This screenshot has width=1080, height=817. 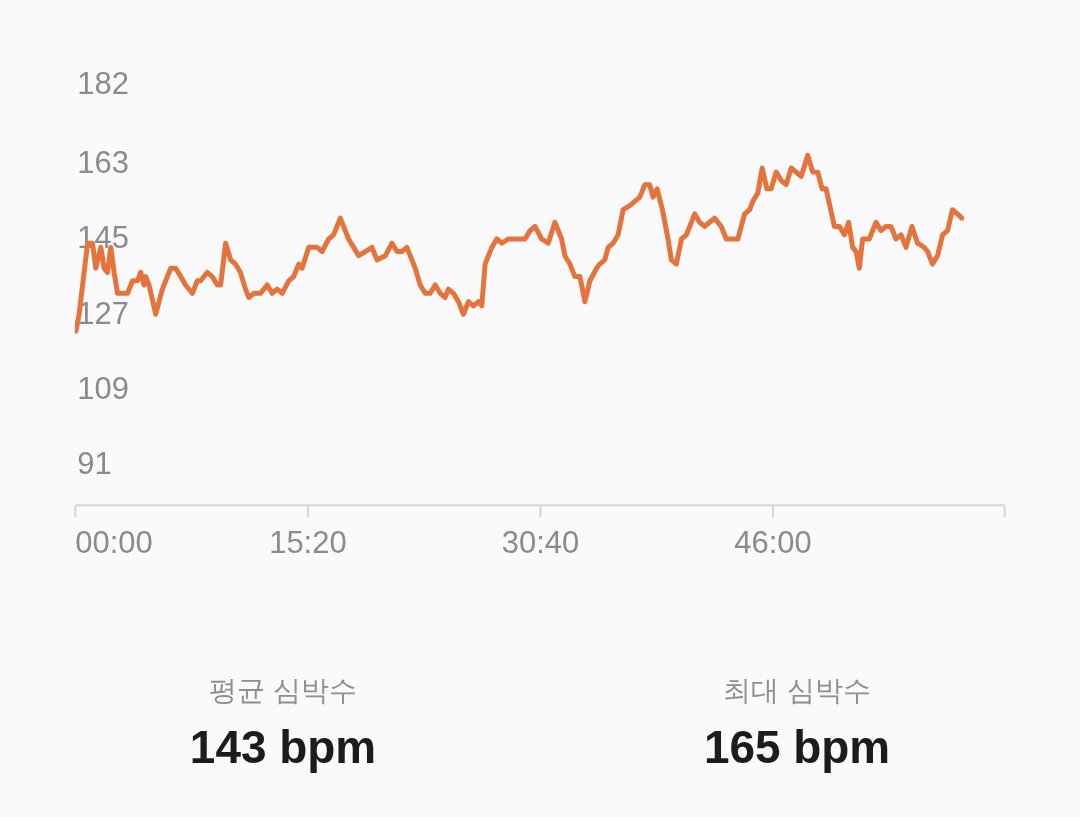 I want to click on x-tick-label: 30:40, so click(x=540, y=543).